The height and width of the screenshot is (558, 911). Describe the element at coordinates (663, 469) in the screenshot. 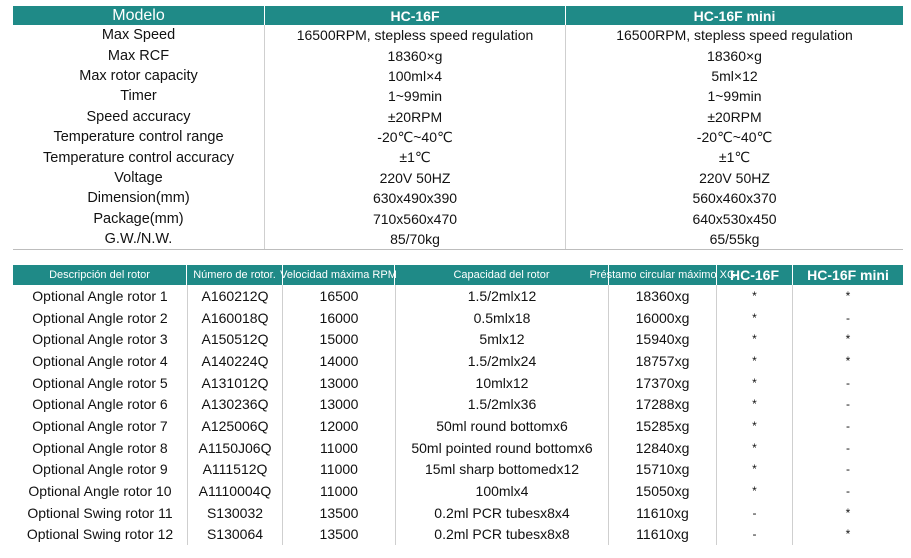

I see `rotor-rcf-cell: 15710xg` at that location.